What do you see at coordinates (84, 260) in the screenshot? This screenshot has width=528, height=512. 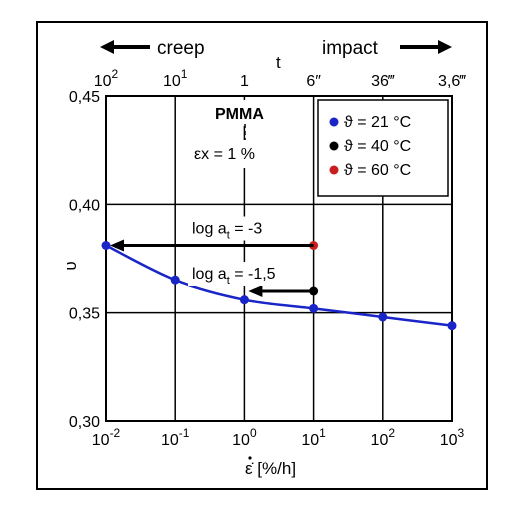 I see `y-axis: 0,30 0,35 0,40 0,45` at bounding box center [84, 260].